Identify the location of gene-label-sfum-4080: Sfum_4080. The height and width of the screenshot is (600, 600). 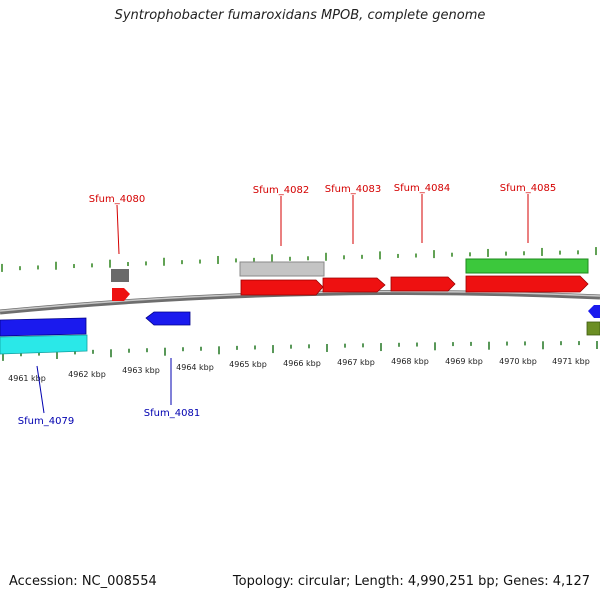
(117, 199).